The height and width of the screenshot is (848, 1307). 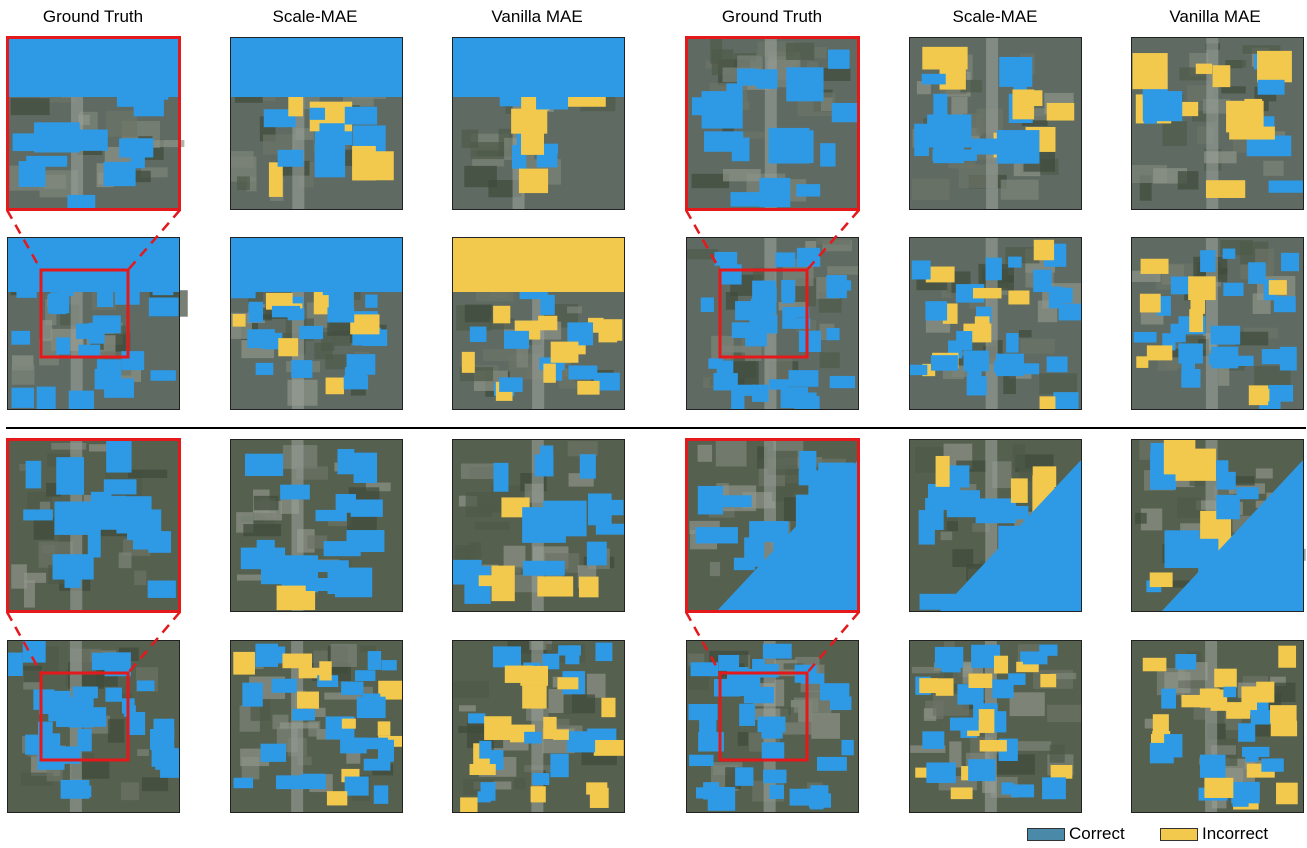 What do you see at coordinates (995, 16) in the screenshot?
I see `column-title-scale-2: Scale-MAE` at bounding box center [995, 16].